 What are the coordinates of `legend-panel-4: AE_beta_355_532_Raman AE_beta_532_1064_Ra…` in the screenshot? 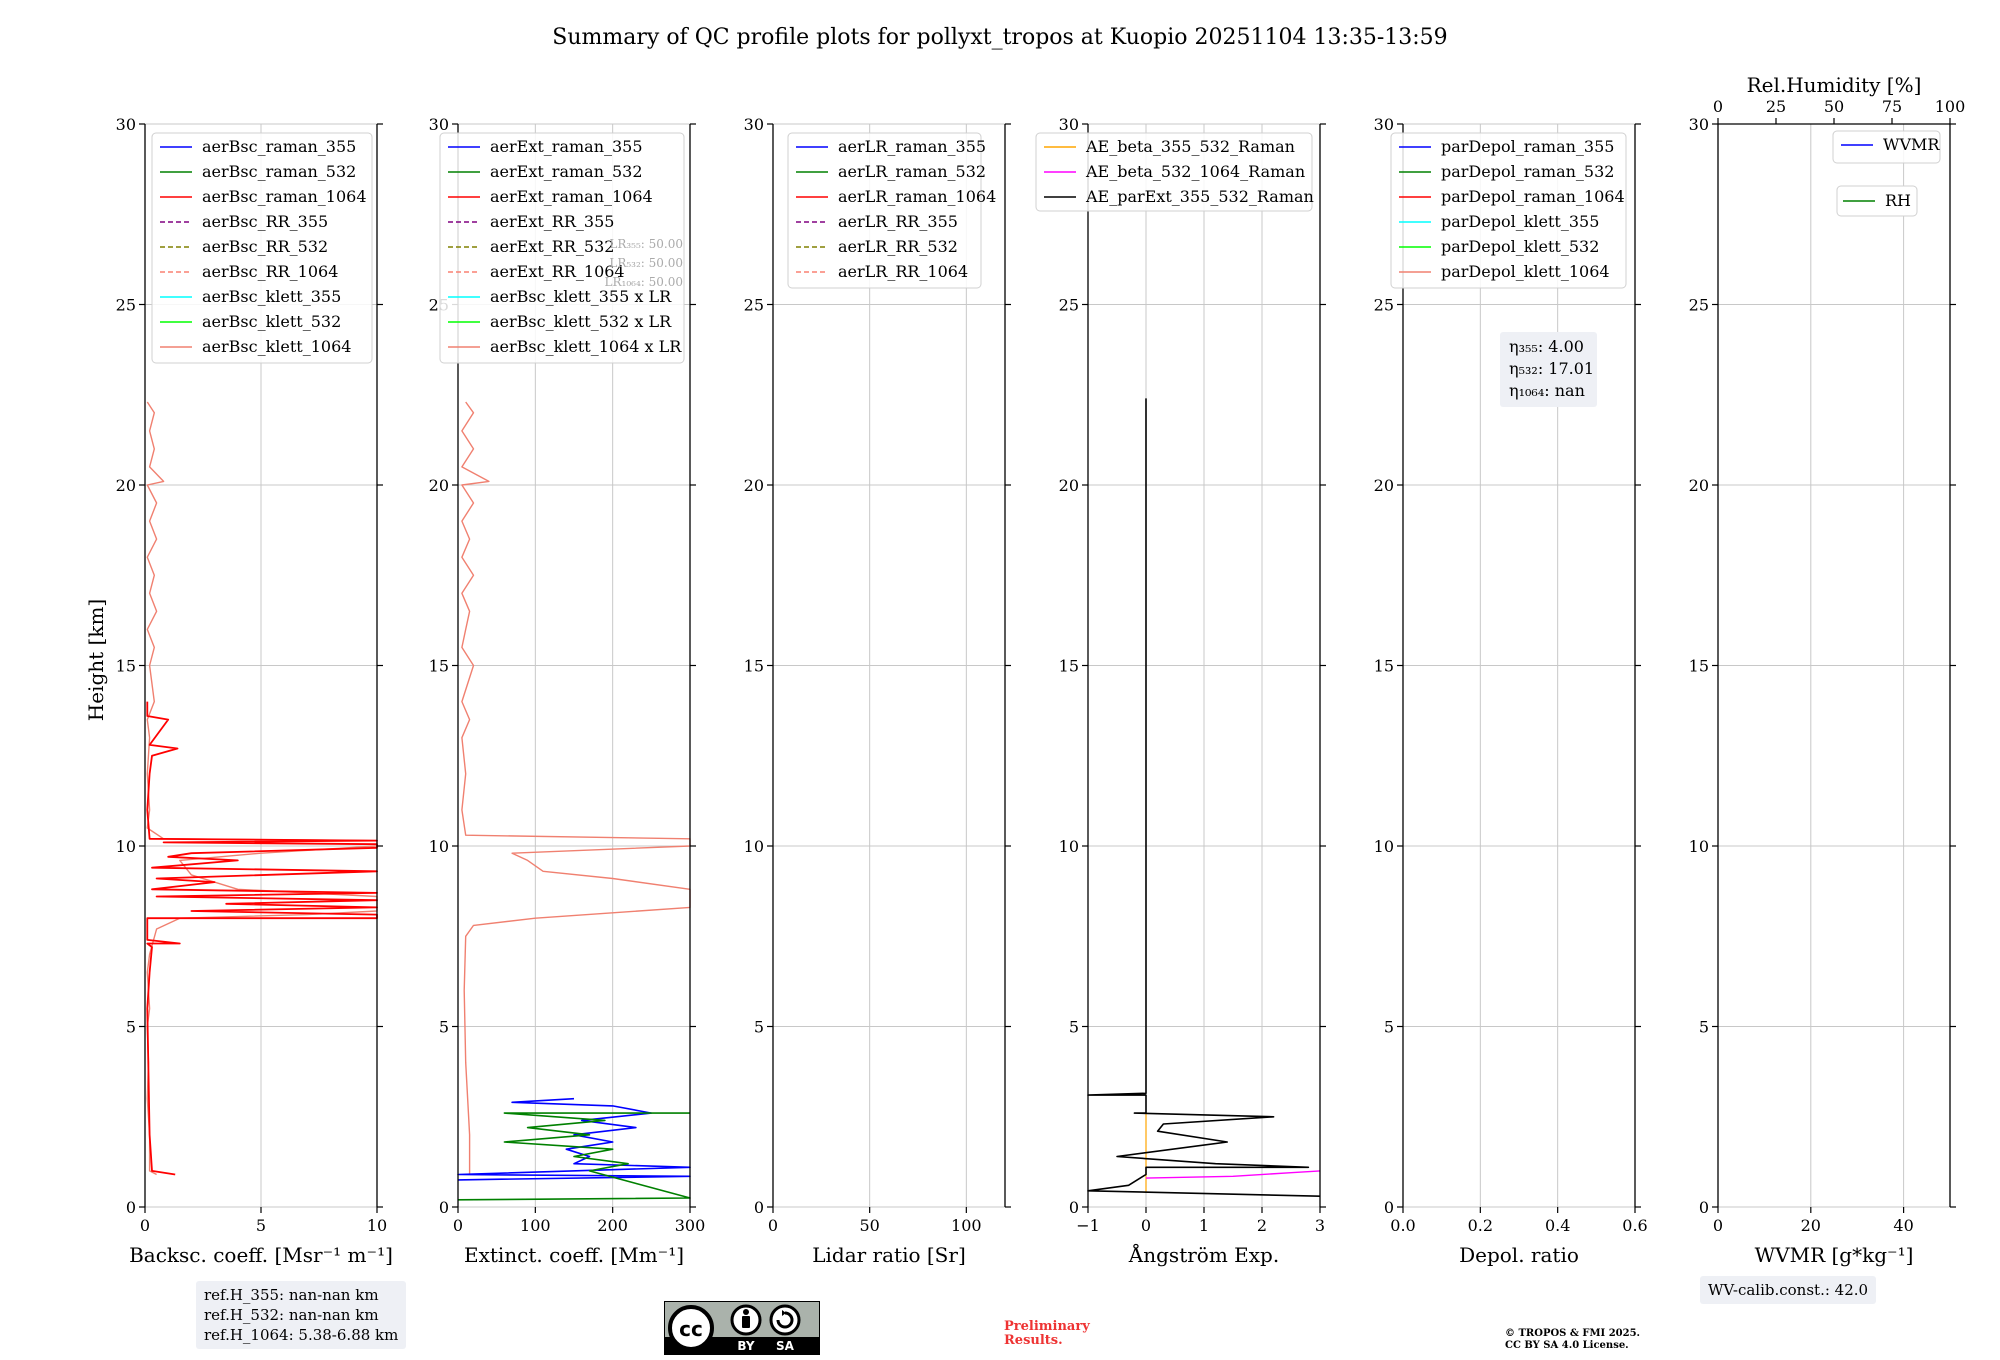 It's located at (1174, 172).